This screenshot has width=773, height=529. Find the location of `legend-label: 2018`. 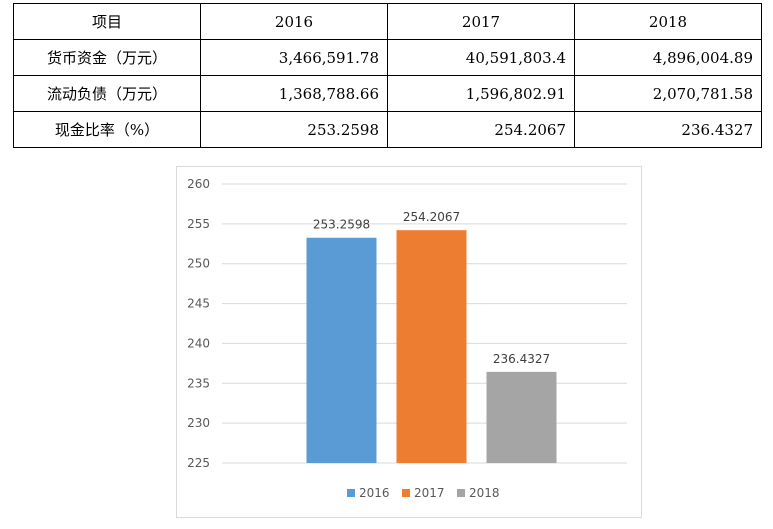

legend-label: 2018 is located at coordinates (484, 493).